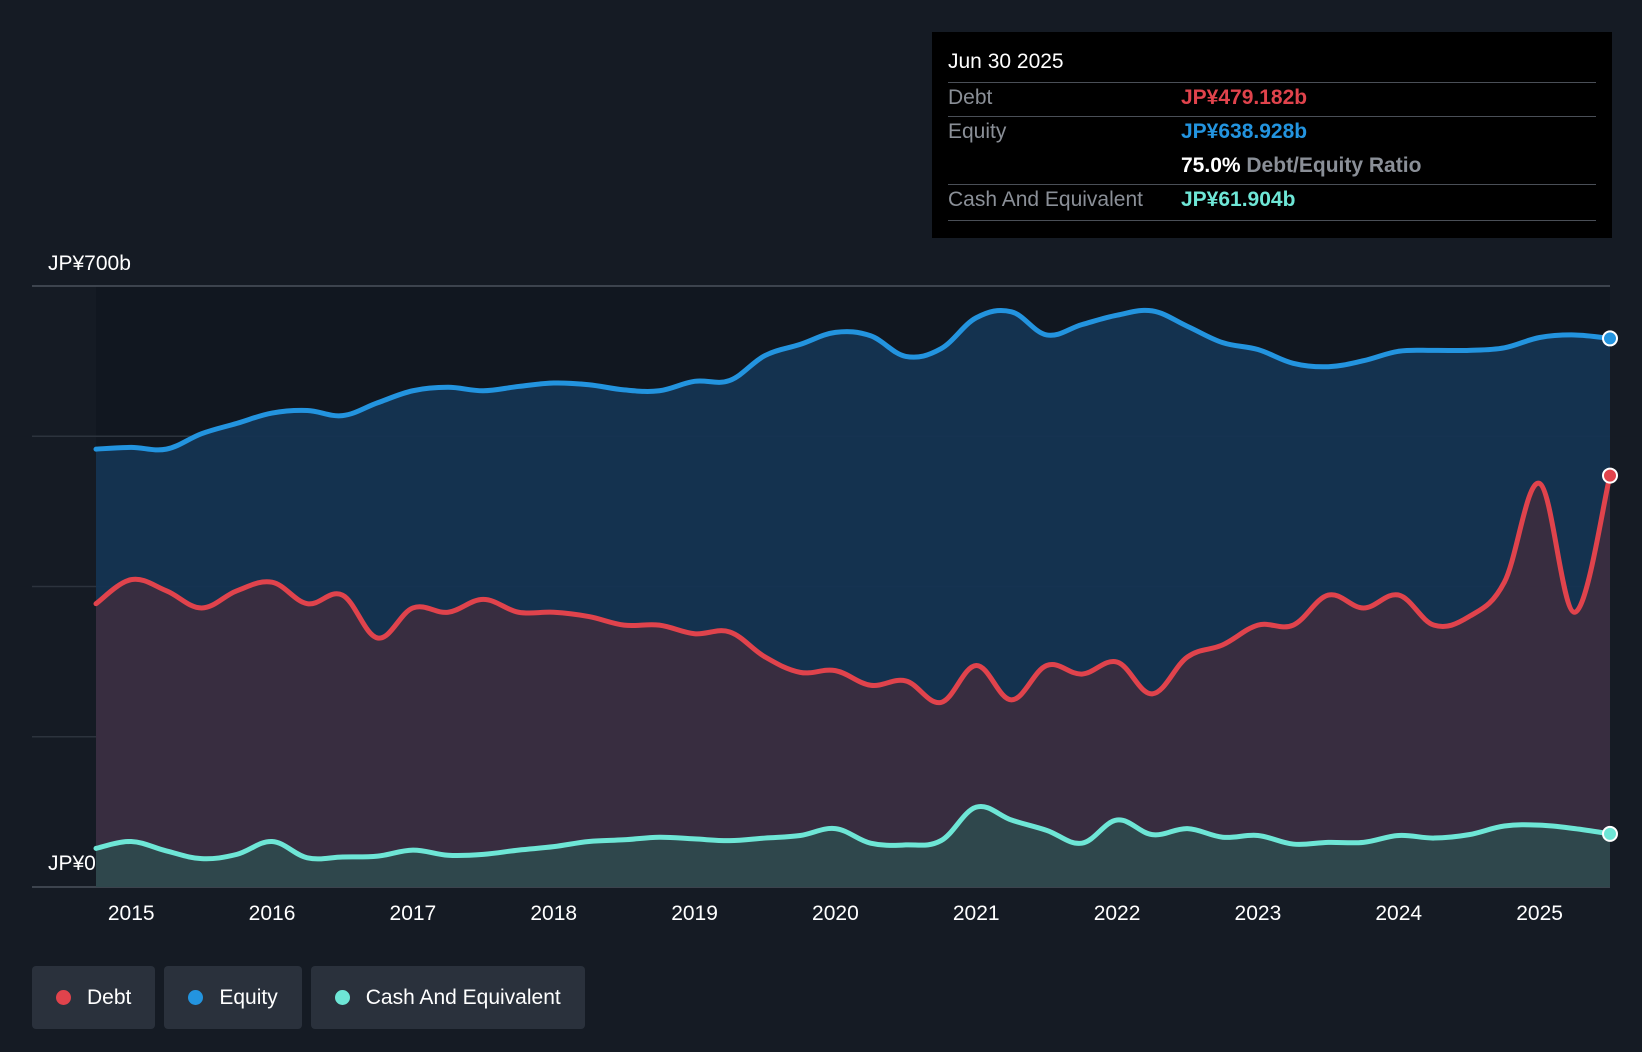 This screenshot has height=1052, width=1642. I want to click on cash-line, so click(853, 832).